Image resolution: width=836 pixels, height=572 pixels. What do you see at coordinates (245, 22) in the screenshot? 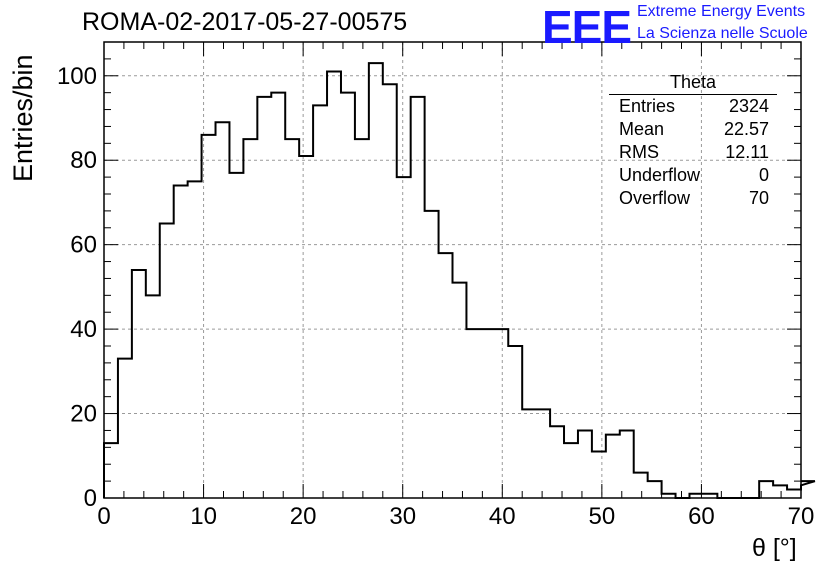
I see `chart-title: ROMA-02-2017-05-27-00575` at bounding box center [245, 22].